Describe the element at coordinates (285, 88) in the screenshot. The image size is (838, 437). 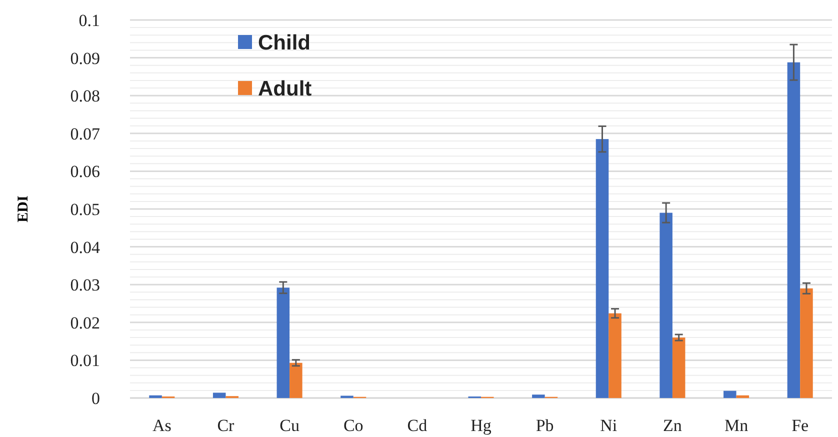
I see `legend-label: Adult` at that location.